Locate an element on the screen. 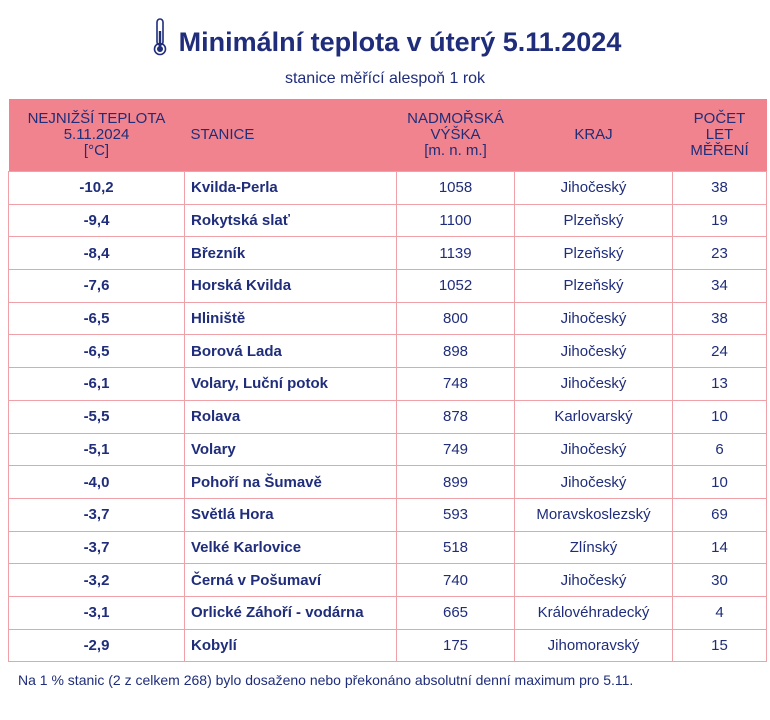 The image size is (770, 720). table-row: -3,7 Světlá Hora 593 Moravskoslezský 69 is located at coordinates (387, 514).